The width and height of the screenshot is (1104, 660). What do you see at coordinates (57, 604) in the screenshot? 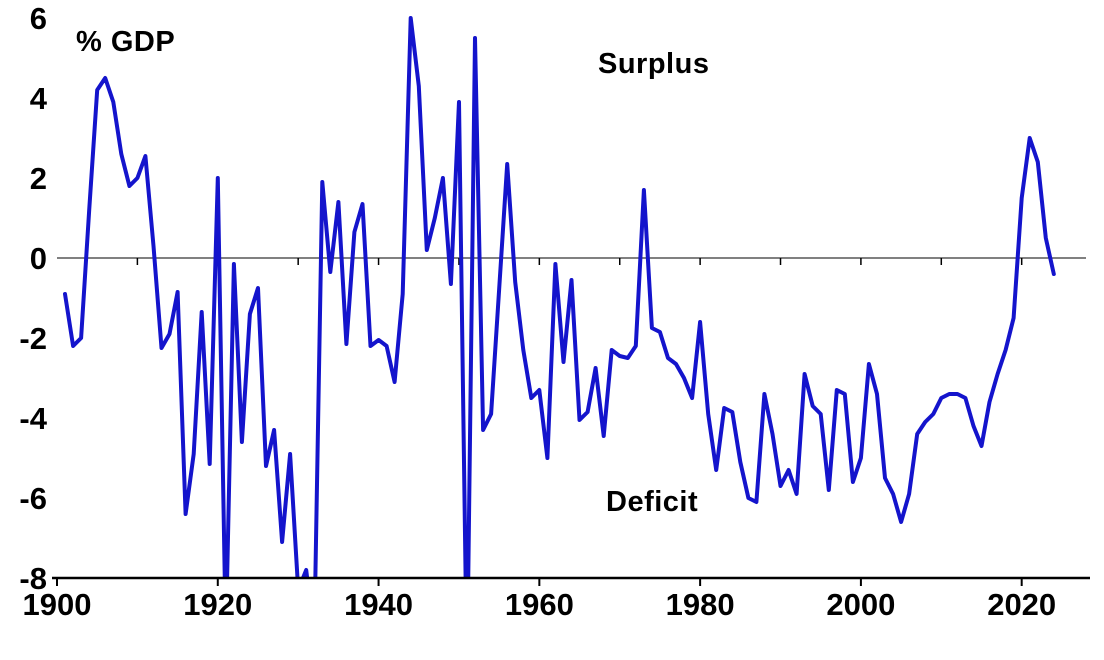
I see `x-tick-label: 1900` at bounding box center [57, 604].